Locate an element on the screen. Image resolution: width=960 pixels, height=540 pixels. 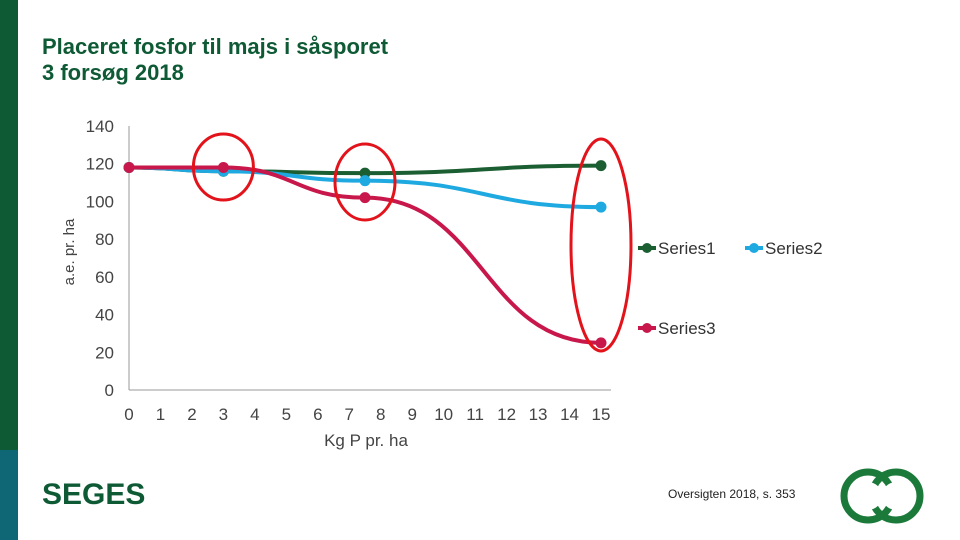
seges-logo: SEGES is located at coordinates (94, 494).